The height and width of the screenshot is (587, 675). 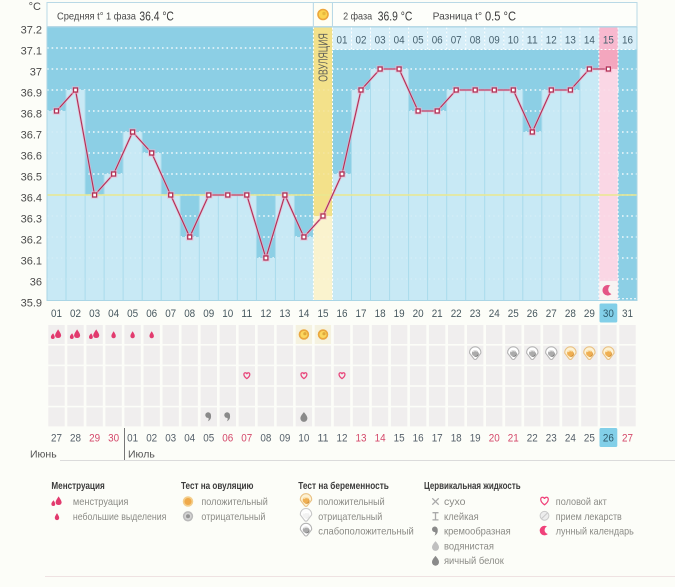 I want to click on svg-text: прием лекарств, so click(x=589, y=517).